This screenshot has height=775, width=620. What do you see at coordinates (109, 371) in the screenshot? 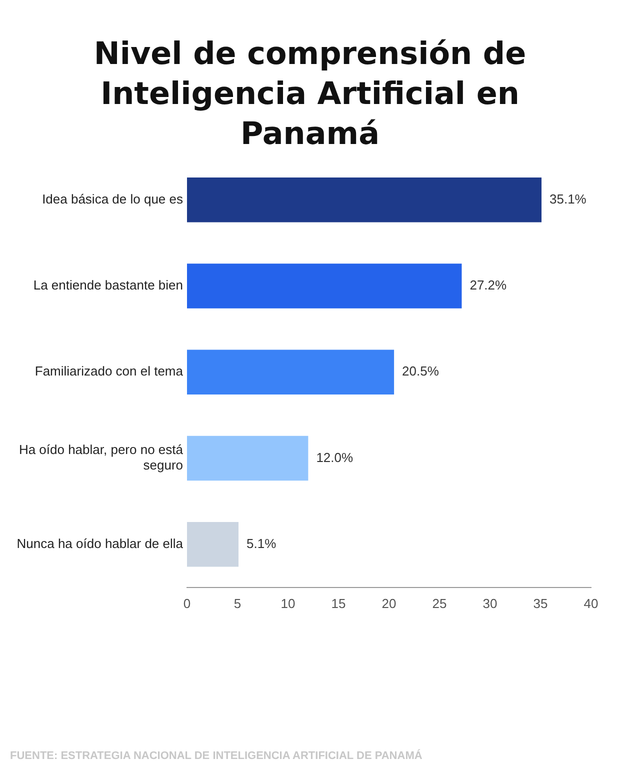
I see `y-tick-label: Familiarizado con el tema` at bounding box center [109, 371].